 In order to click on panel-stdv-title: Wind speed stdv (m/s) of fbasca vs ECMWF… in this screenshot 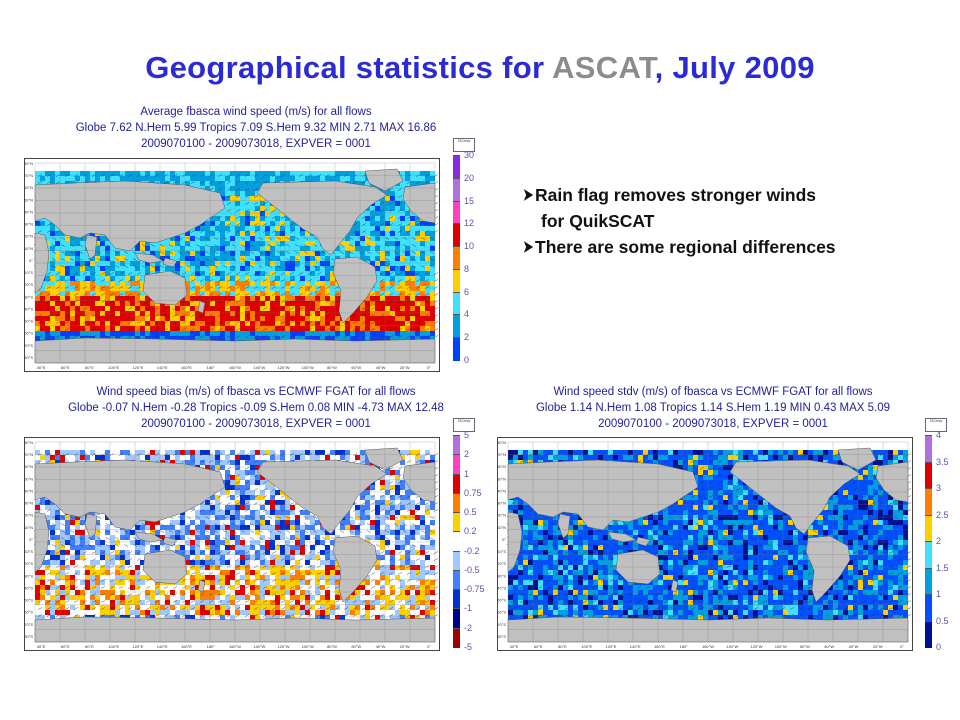, I will do `click(713, 408)`.